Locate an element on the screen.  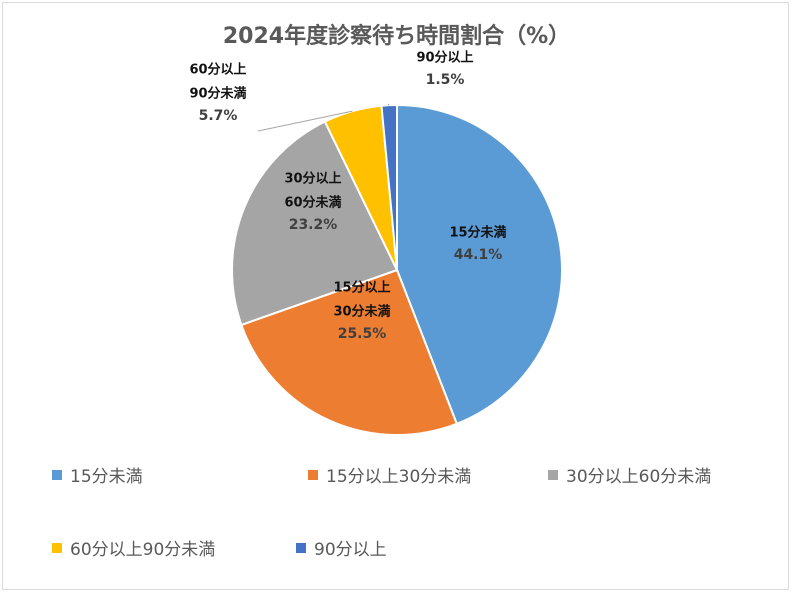
slice-0-category-label-0: 15分未満 is located at coordinates (477, 233).